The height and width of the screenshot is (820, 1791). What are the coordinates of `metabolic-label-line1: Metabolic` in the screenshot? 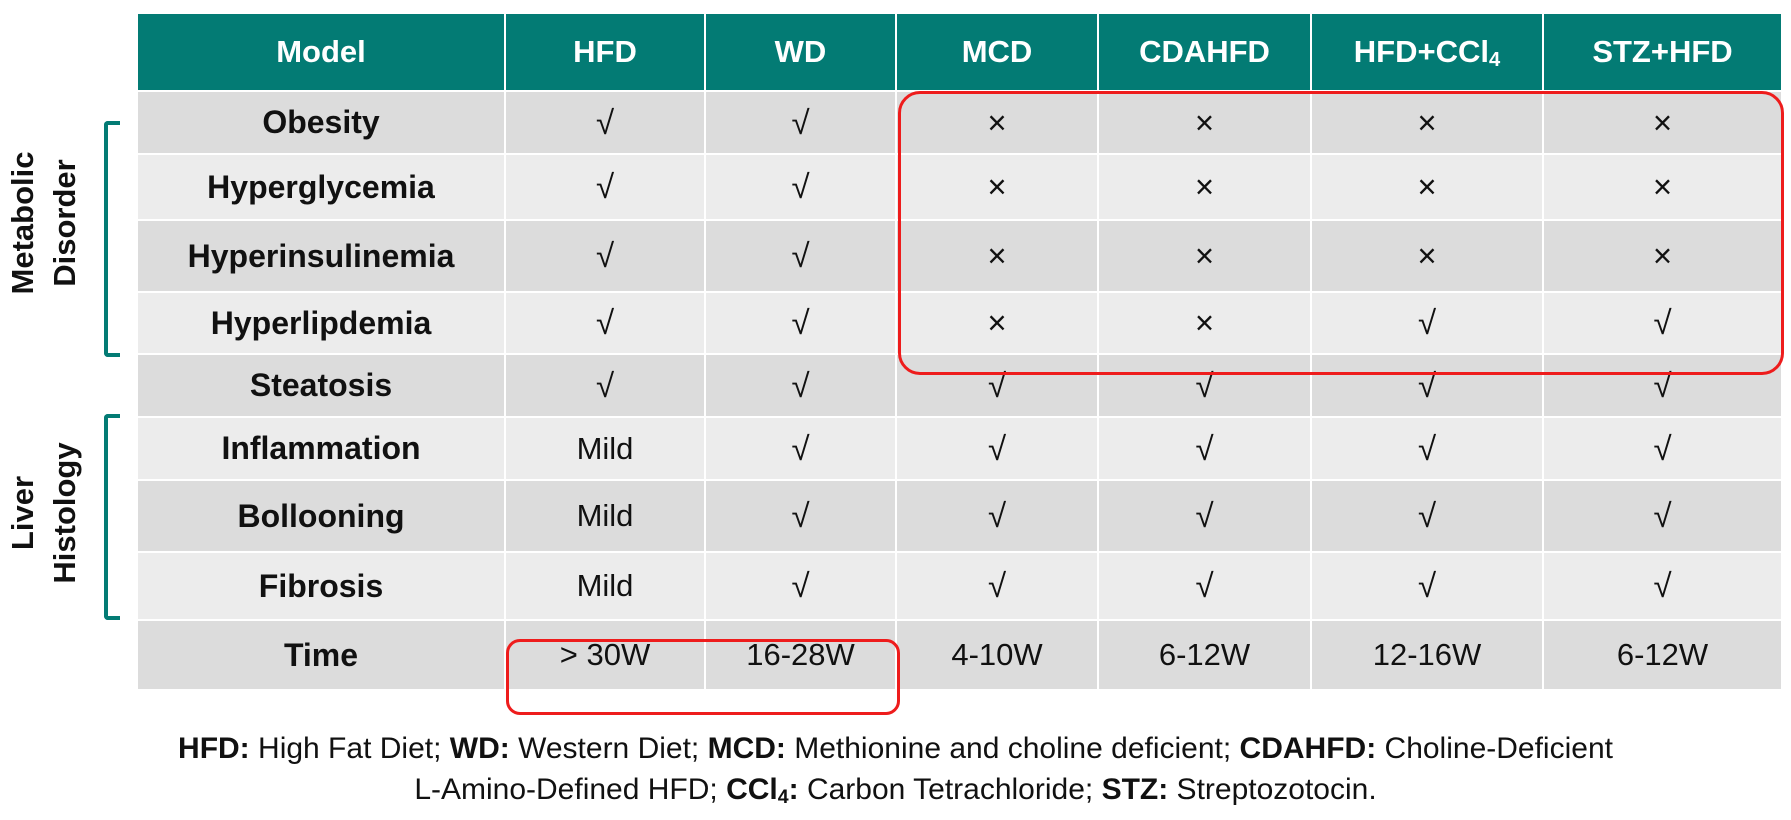 It's located at (22, 223).